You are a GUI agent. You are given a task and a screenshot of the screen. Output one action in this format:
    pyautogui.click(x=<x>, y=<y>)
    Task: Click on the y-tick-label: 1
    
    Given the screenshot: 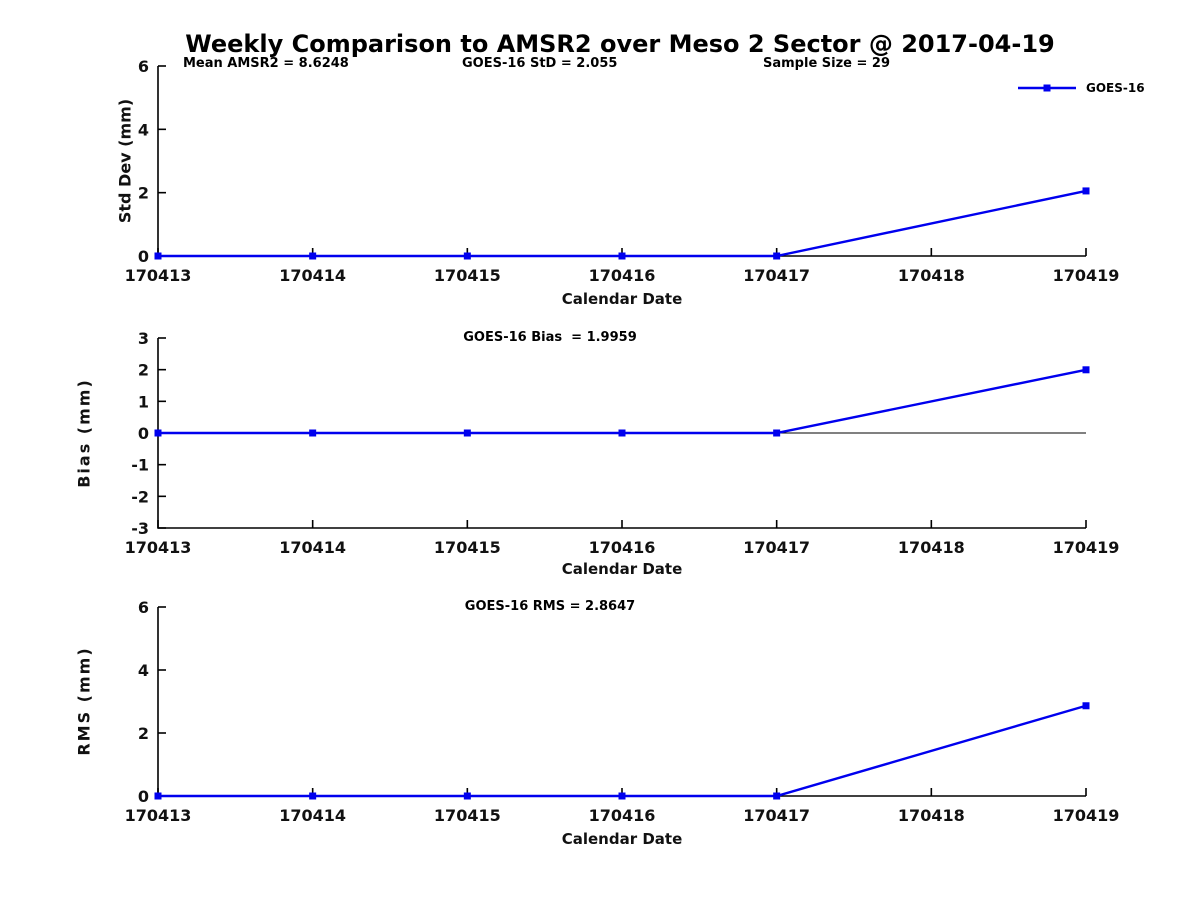 What is the action you would take?
    pyautogui.click(x=143, y=401)
    